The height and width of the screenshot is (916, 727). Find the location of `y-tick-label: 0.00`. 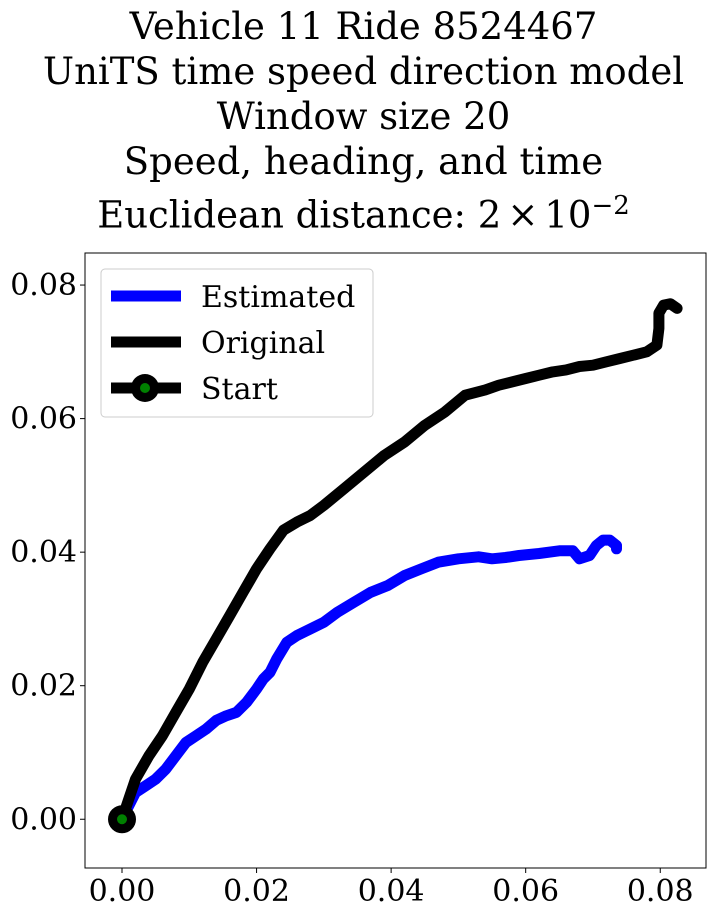

y-tick-label: 0.00 is located at coordinates (43, 819).